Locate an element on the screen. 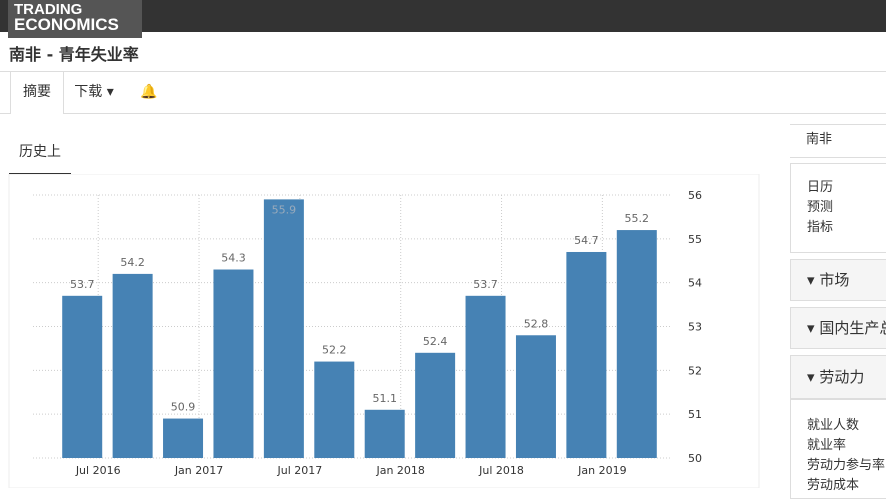 The height and width of the screenshot is (499, 886). side-link: 预测 is located at coordinates (820, 207).